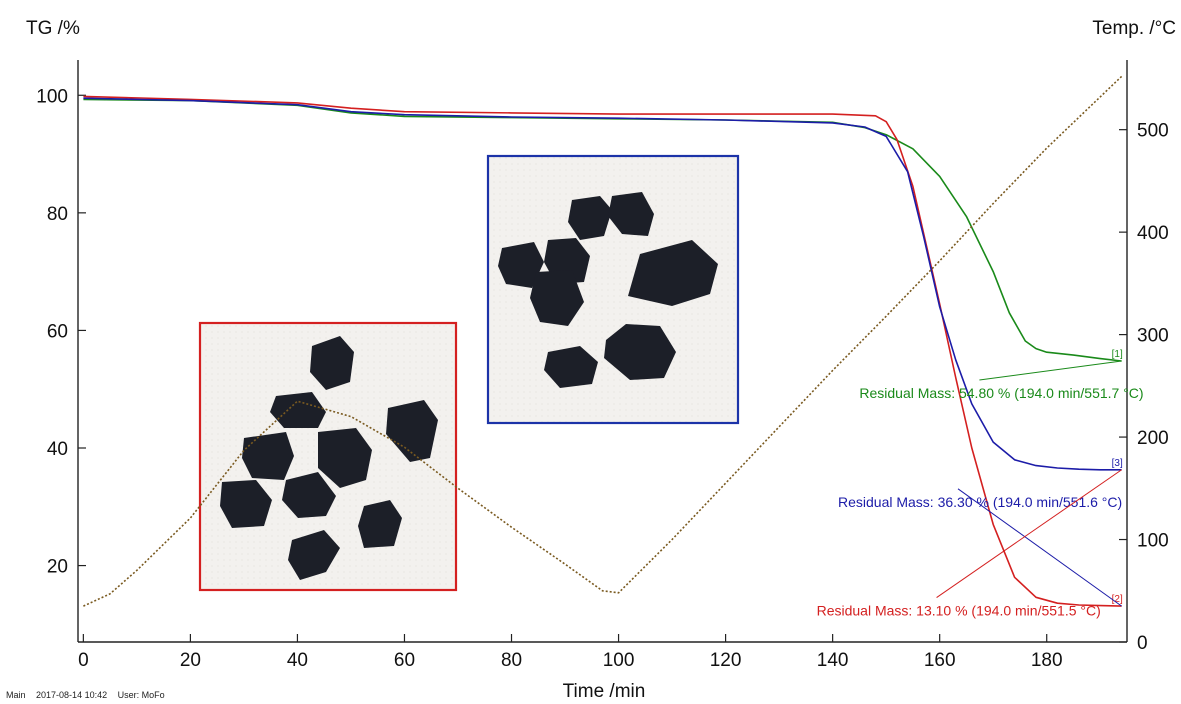 This screenshot has width=1181, height=704. I want to click on y-tick-label: 100, so click(52, 96).